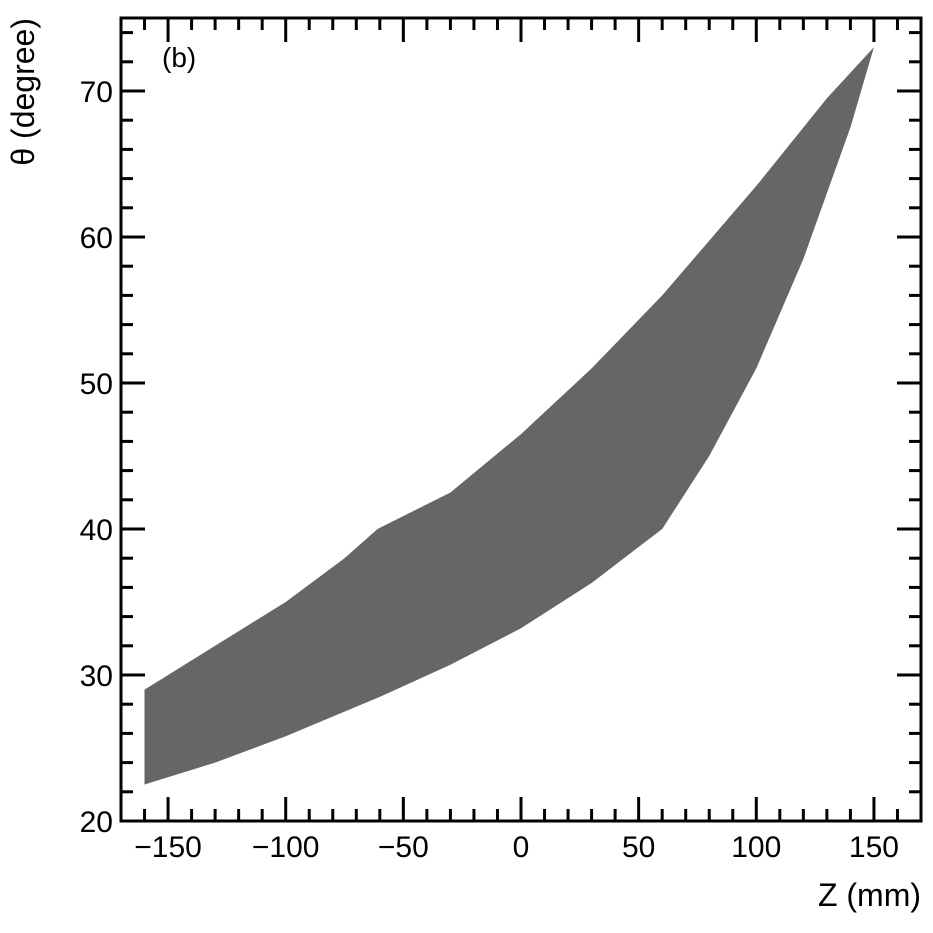 This screenshot has width=933, height=933. Describe the element at coordinates (638, 847) in the screenshot. I see `x-tick-label: 50` at that location.